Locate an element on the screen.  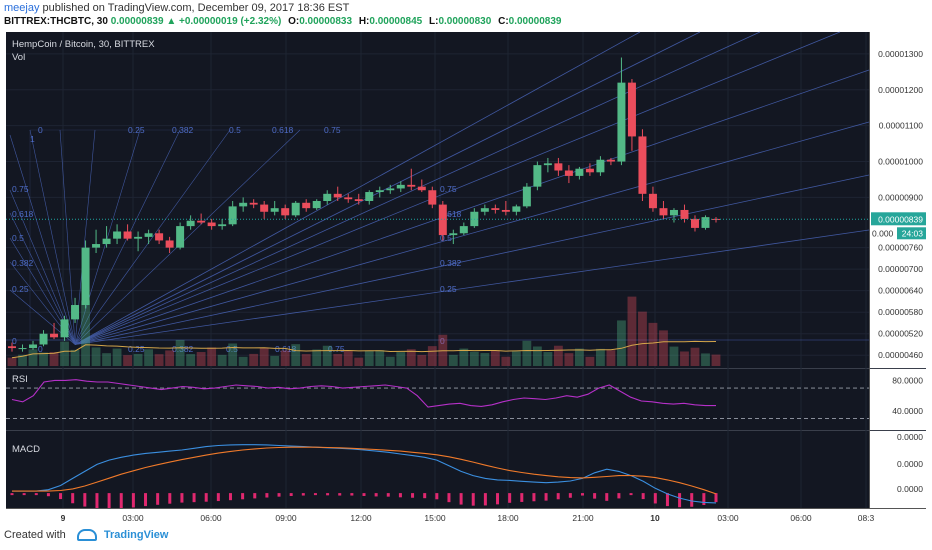
price-axis-label: 0.00001000 is located at coordinates (900, 162).